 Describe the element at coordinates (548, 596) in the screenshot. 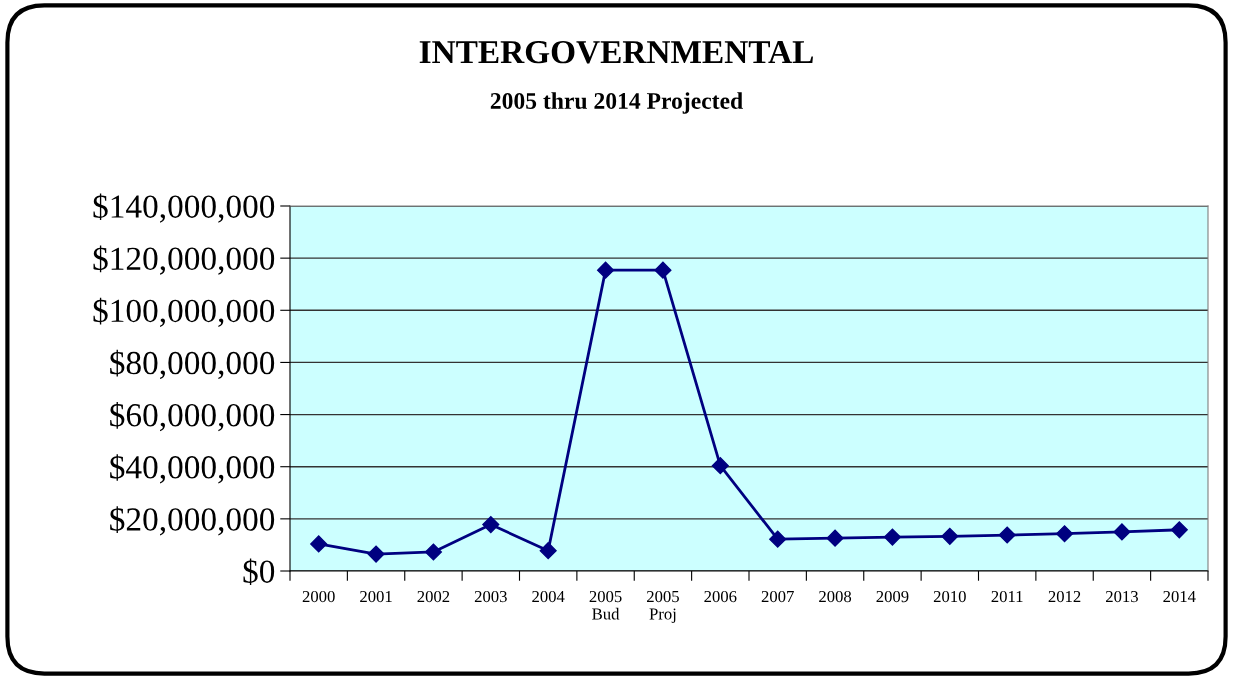

I see `x-tick-label: 2004` at that location.